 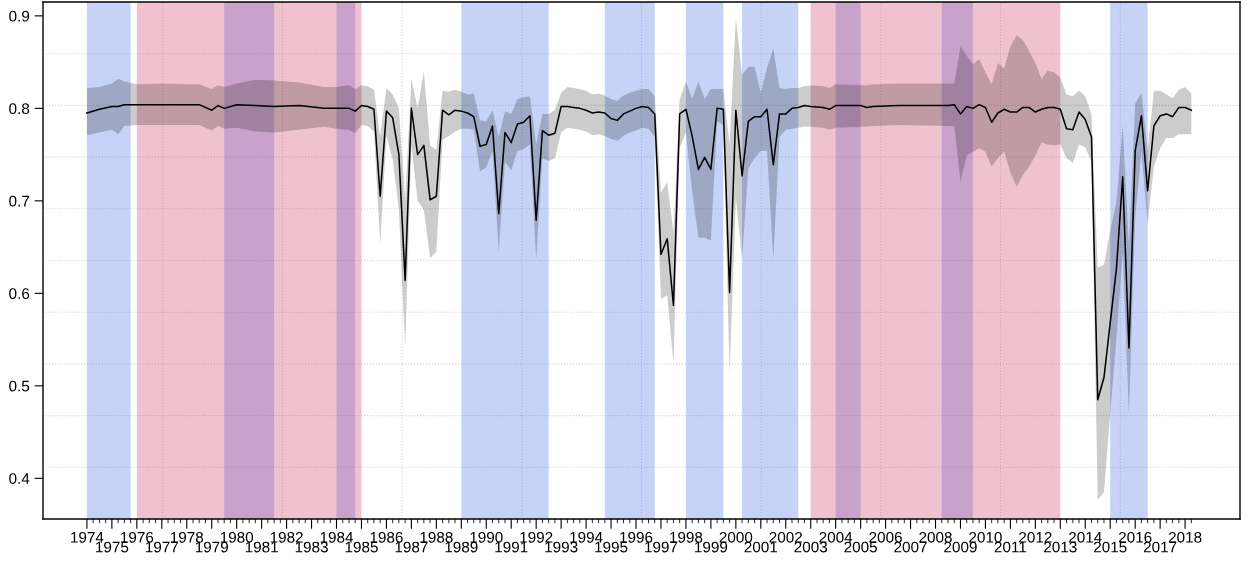 What do you see at coordinates (112, 547) in the screenshot?
I see `x2-tick-label: 1975` at bounding box center [112, 547].